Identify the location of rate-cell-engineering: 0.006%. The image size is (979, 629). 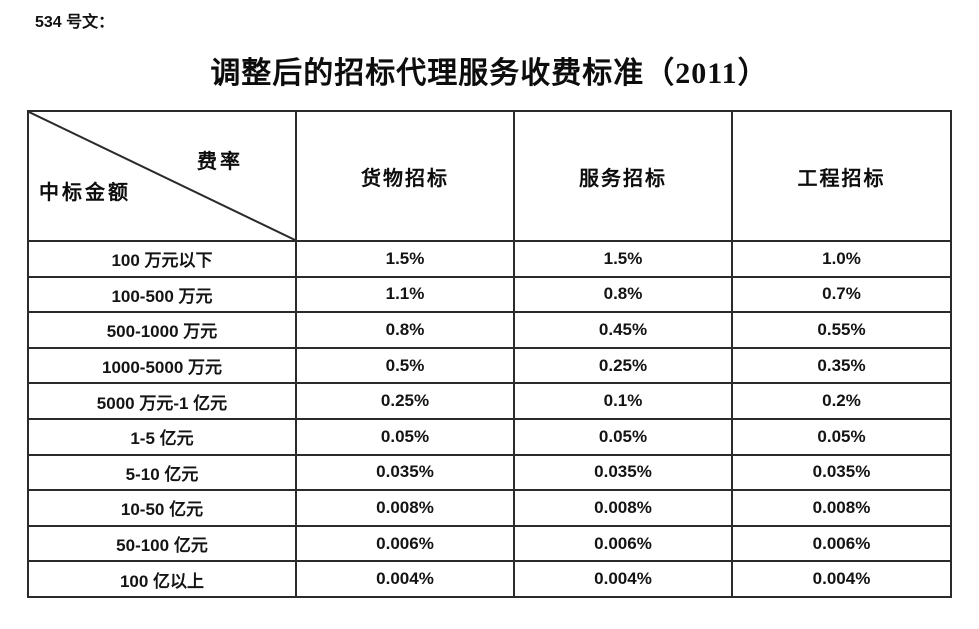
(841, 543).